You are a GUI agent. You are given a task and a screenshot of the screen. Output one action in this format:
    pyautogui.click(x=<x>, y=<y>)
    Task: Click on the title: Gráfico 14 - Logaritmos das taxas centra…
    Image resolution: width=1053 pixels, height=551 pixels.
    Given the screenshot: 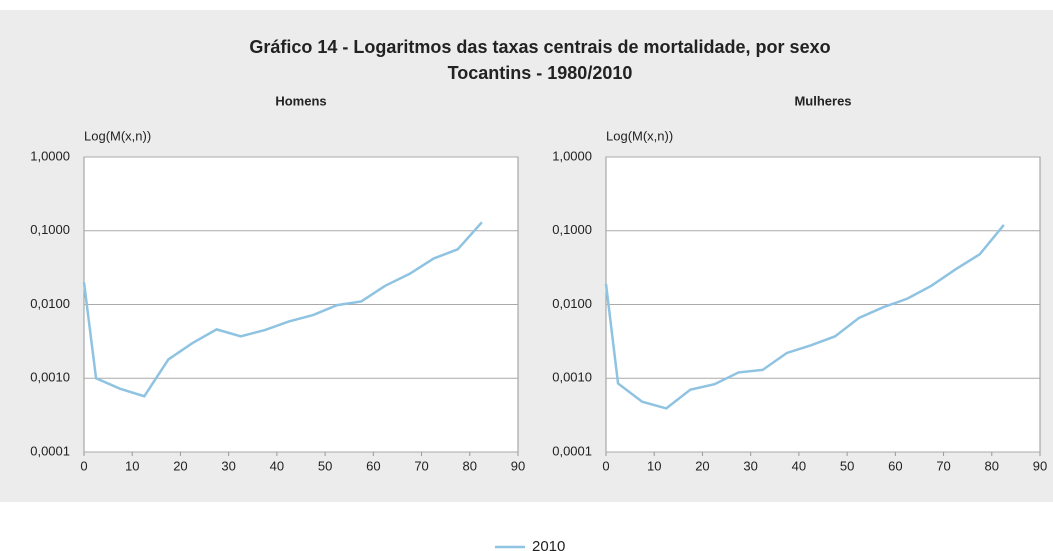 What is the action you would take?
    pyautogui.click(x=539, y=47)
    